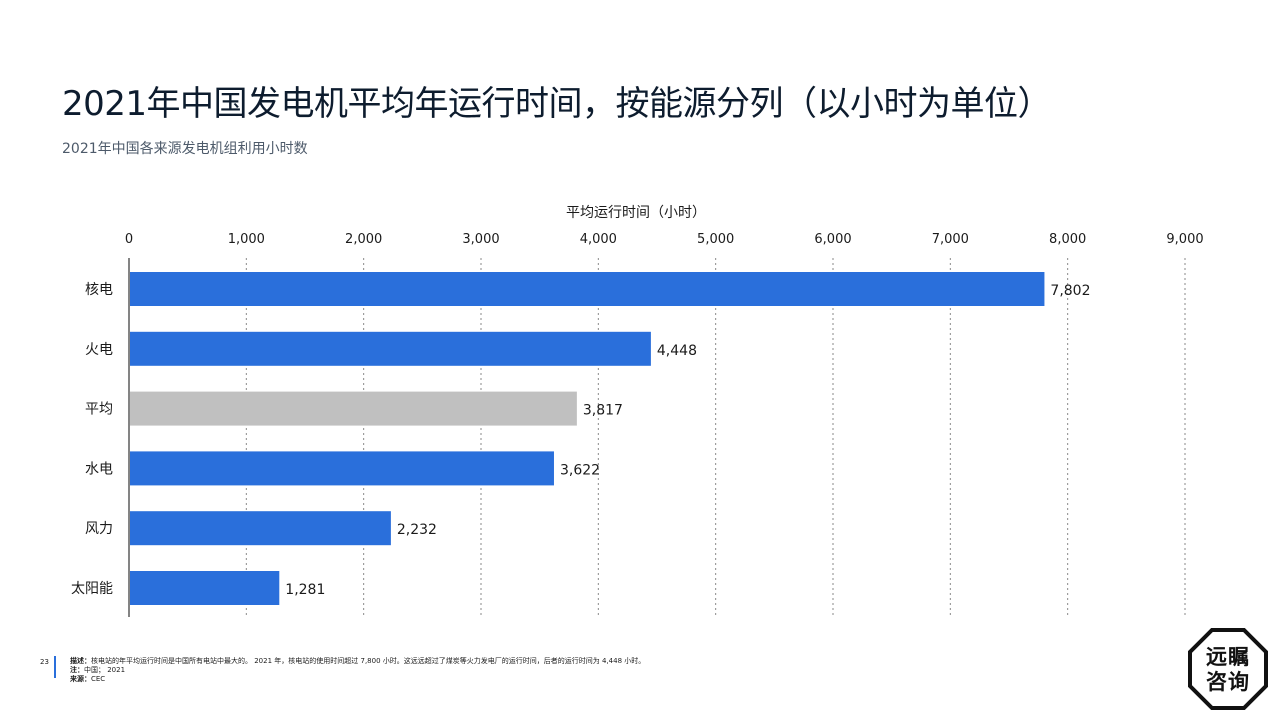  I want to click on x-axis-title: 平均运行时间（小时）, so click(636, 213).